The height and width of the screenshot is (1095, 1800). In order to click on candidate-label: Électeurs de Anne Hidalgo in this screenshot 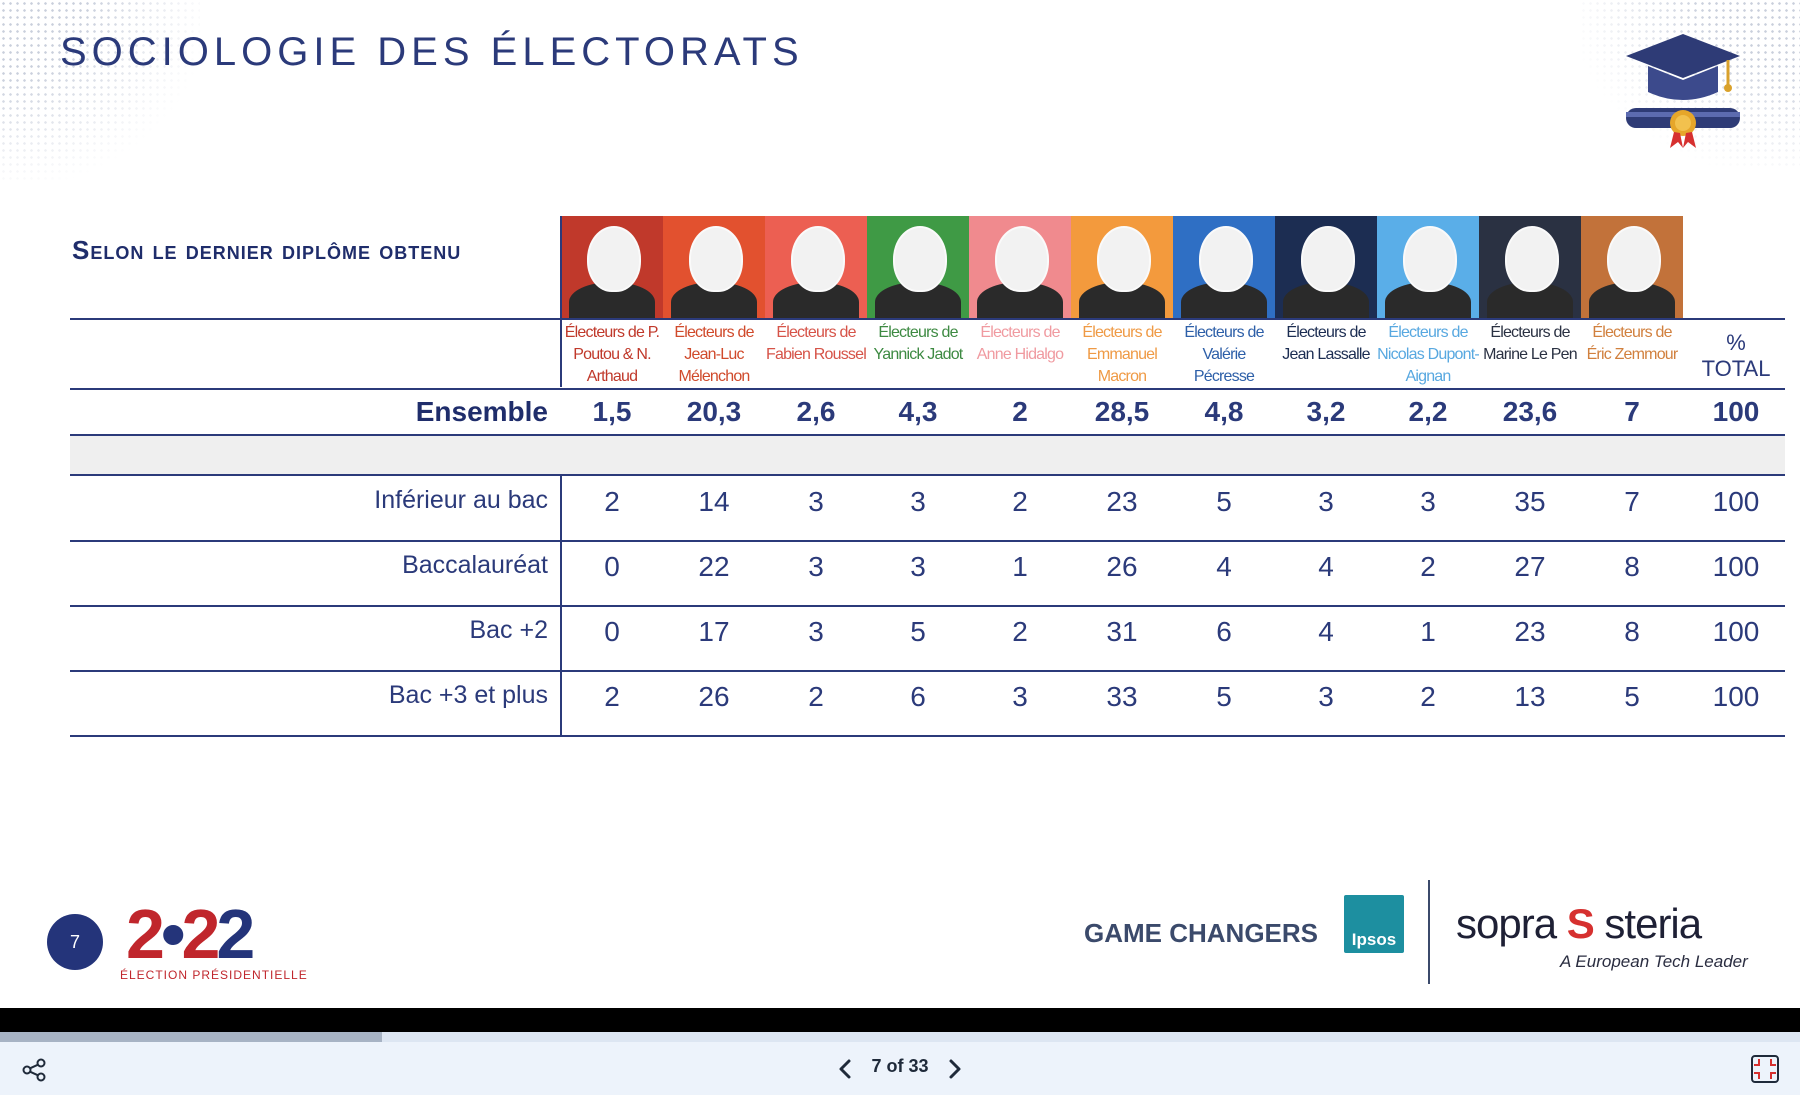, I will do `click(1020, 343)`.